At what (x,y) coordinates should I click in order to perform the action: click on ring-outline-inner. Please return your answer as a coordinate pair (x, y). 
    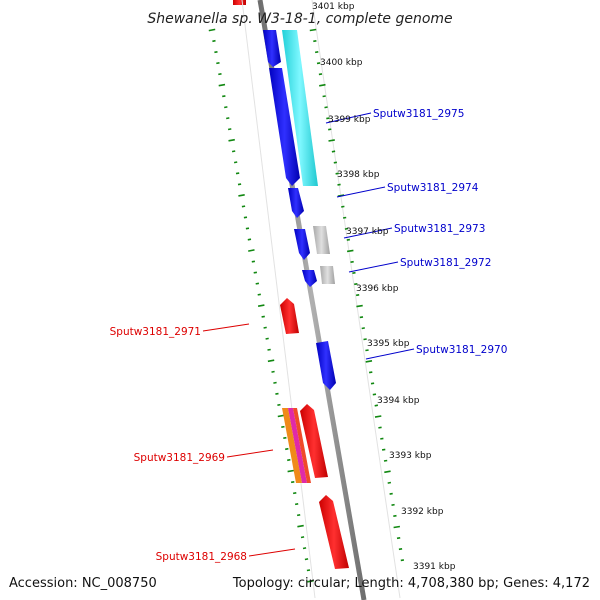
    Looking at the image, I should click on (278, 299).